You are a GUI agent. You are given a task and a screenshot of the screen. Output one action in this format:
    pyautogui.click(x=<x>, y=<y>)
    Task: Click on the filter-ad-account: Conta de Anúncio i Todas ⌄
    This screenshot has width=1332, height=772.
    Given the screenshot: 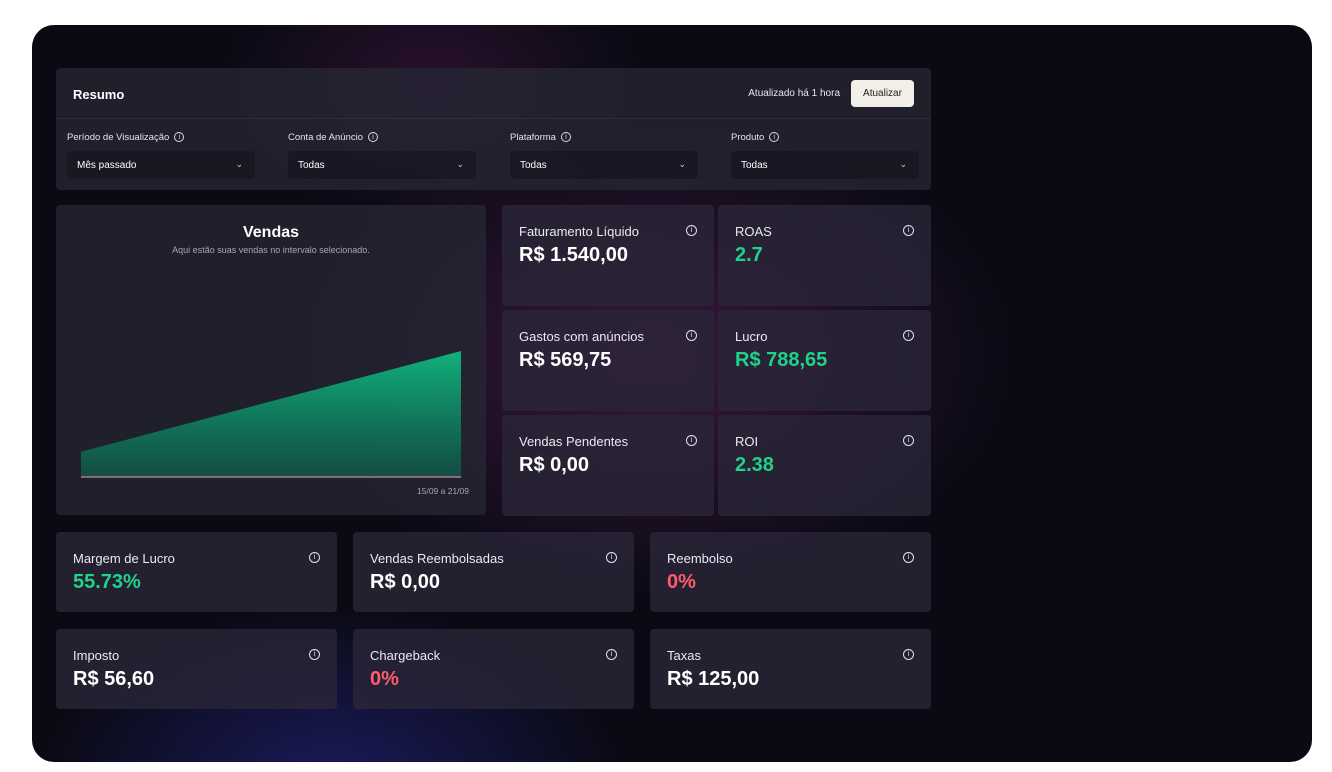 What is the action you would take?
    pyautogui.click(x=382, y=154)
    